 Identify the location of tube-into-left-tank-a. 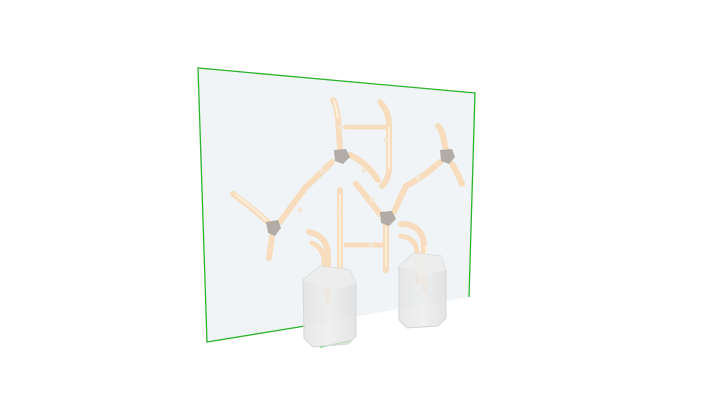
(318, 266).